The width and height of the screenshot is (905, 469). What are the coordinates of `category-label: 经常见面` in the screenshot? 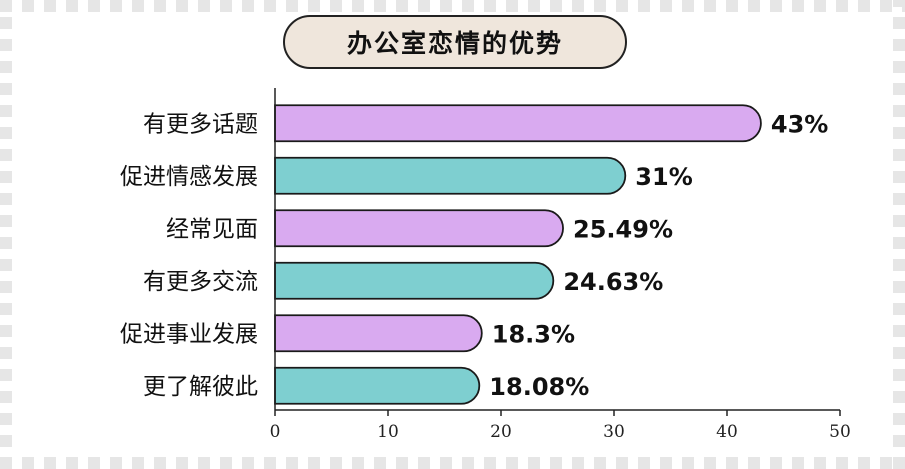 It's located at (212, 229).